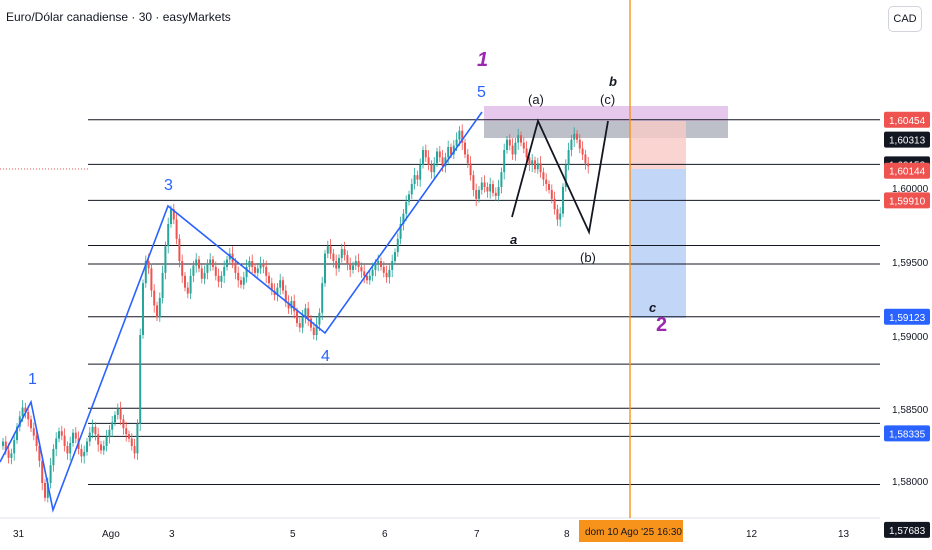 The image size is (932, 550). I want to click on x-tick-label: 13, so click(844, 534).